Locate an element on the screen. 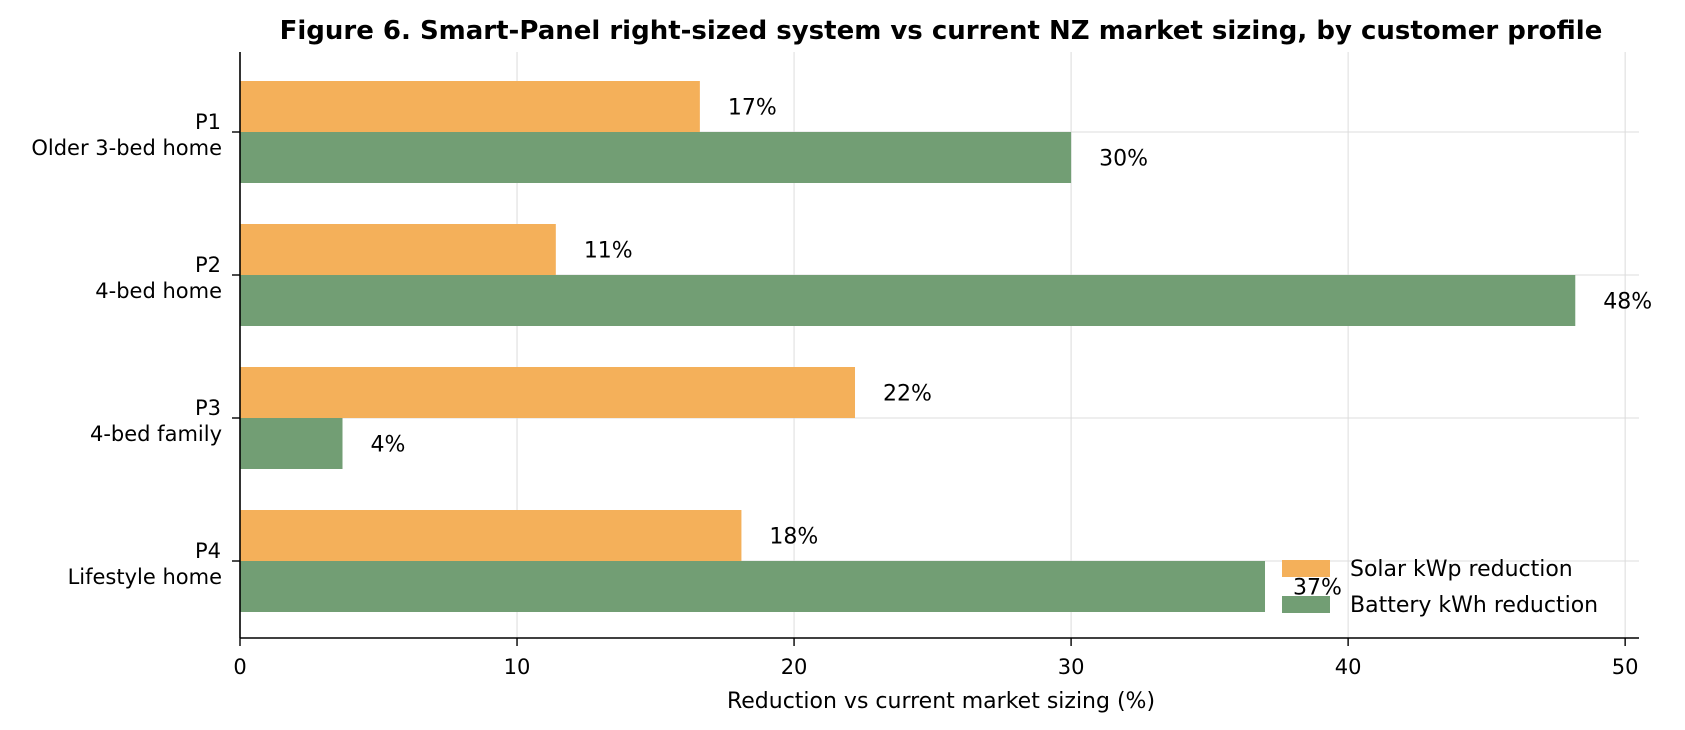  category-code: P3 is located at coordinates (208, 408).